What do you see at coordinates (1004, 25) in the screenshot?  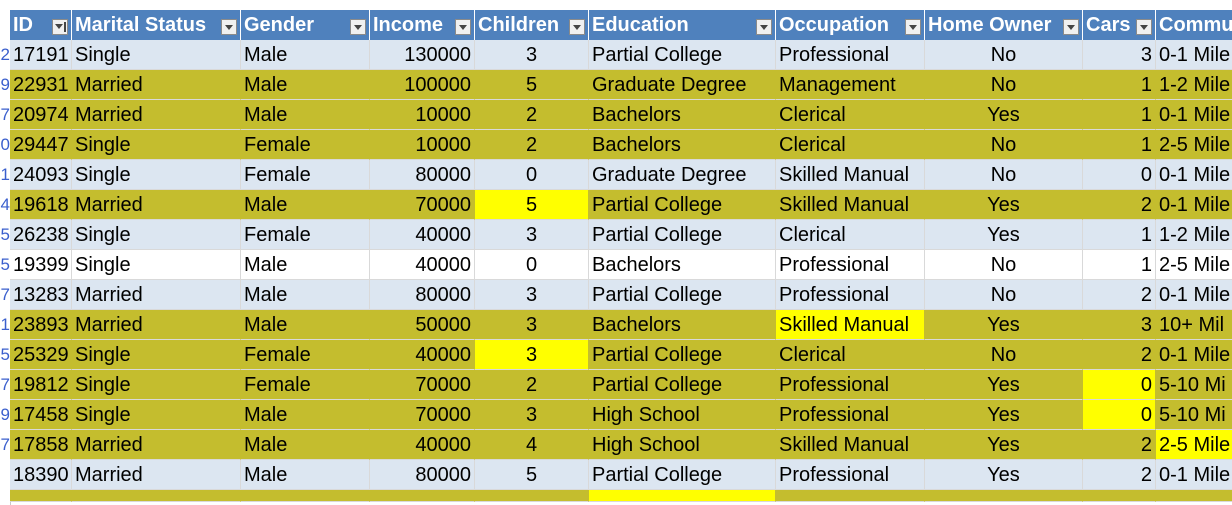 I see `header-home-owner: Home Owner` at bounding box center [1004, 25].